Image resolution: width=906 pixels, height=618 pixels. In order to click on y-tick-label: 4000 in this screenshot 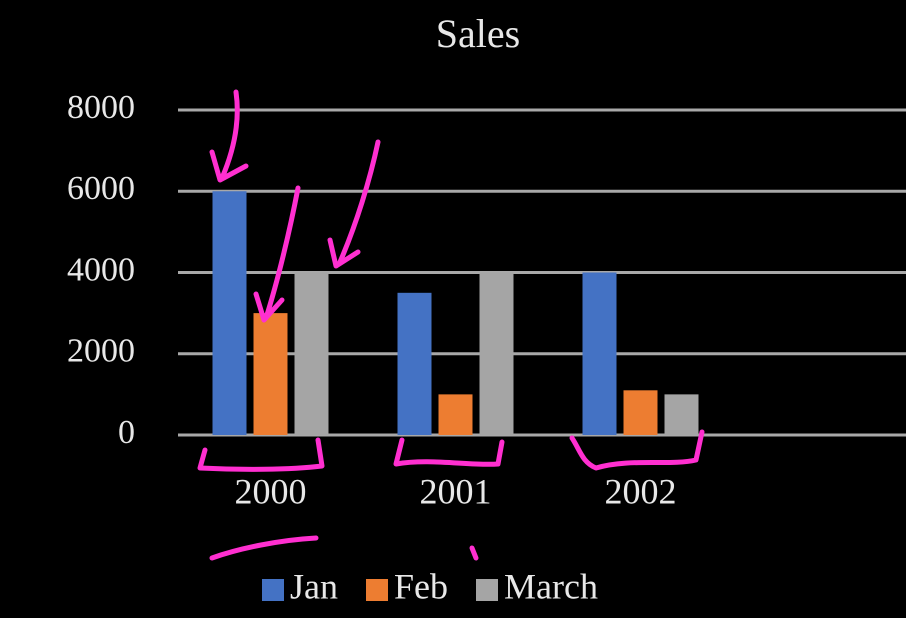, I will do `click(101, 269)`.